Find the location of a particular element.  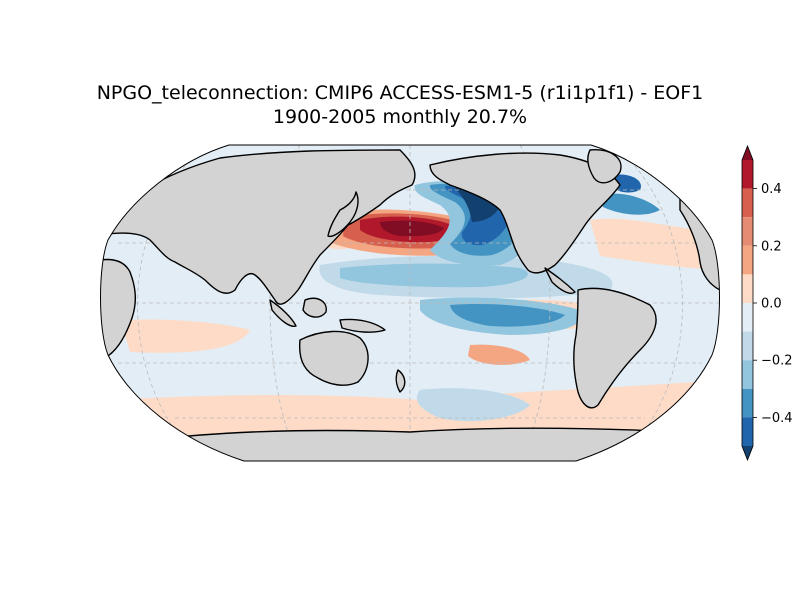

negative-anomaly-east-pacific-core is located at coordinates (507, 315).